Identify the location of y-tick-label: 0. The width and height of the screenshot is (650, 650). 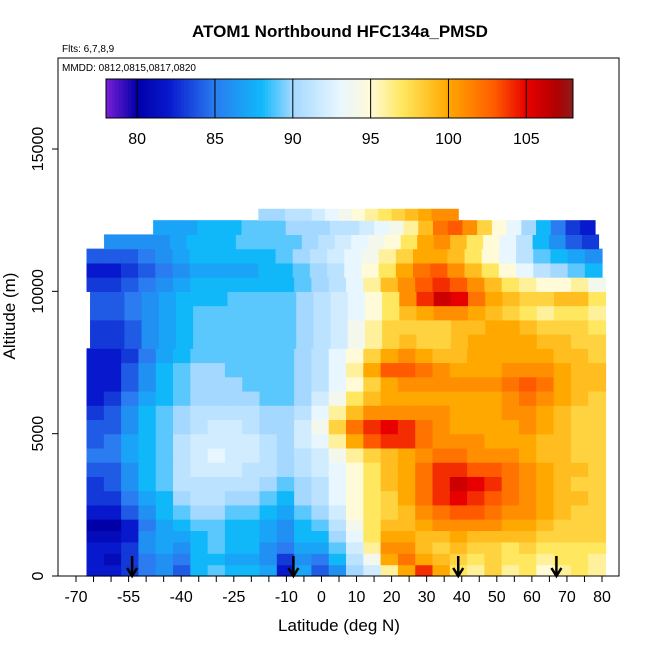
(38, 575).